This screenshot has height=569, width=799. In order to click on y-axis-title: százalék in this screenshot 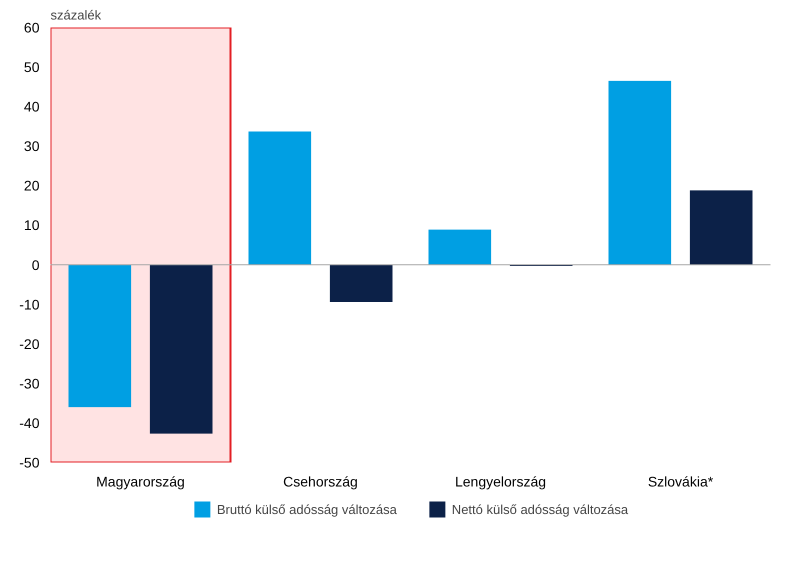, I will do `click(76, 15)`.